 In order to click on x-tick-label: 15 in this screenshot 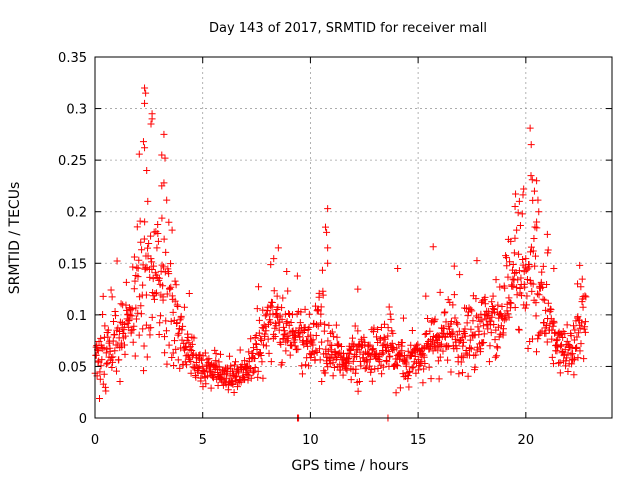, I will do `click(418, 440)`.